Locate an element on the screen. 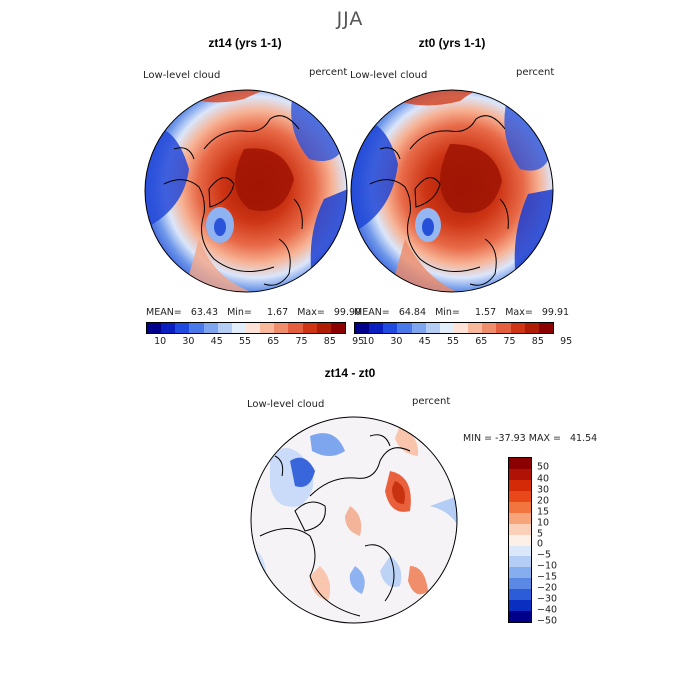 The image size is (700, 700). panel1-title: zt14 (yrs 1-1) is located at coordinates (245, 43).